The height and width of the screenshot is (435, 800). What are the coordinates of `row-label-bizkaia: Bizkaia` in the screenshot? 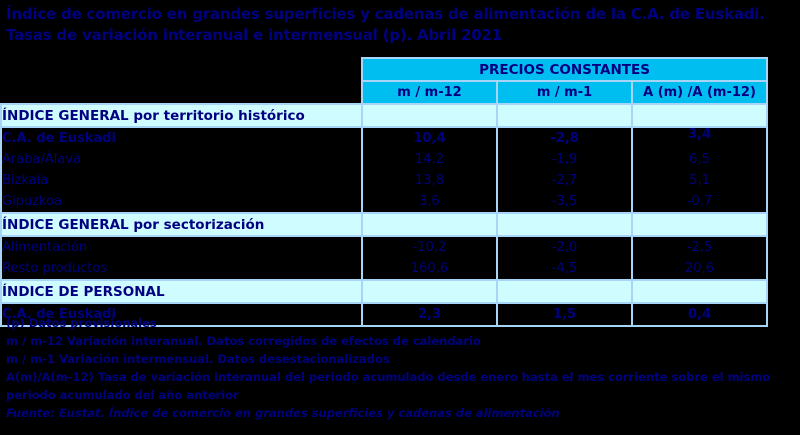 It's located at (181, 180).